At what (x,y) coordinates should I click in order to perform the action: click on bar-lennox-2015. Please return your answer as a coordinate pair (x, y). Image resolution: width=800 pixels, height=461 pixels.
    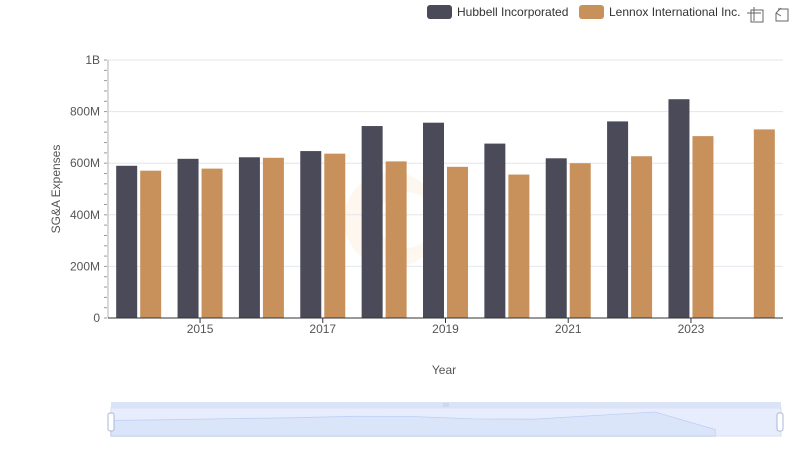
    Looking at the image, I should click on (212, 243).